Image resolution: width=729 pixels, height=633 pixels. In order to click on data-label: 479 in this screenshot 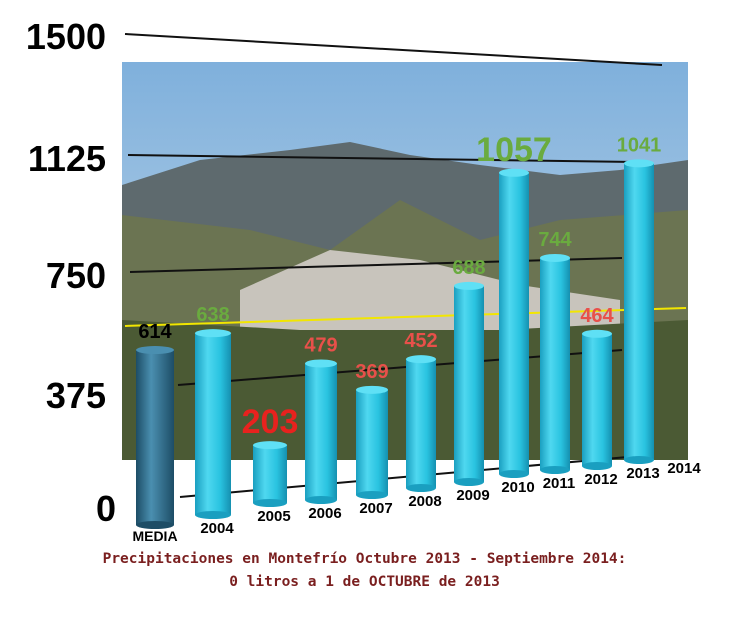, I will do `click(320, 345)`.